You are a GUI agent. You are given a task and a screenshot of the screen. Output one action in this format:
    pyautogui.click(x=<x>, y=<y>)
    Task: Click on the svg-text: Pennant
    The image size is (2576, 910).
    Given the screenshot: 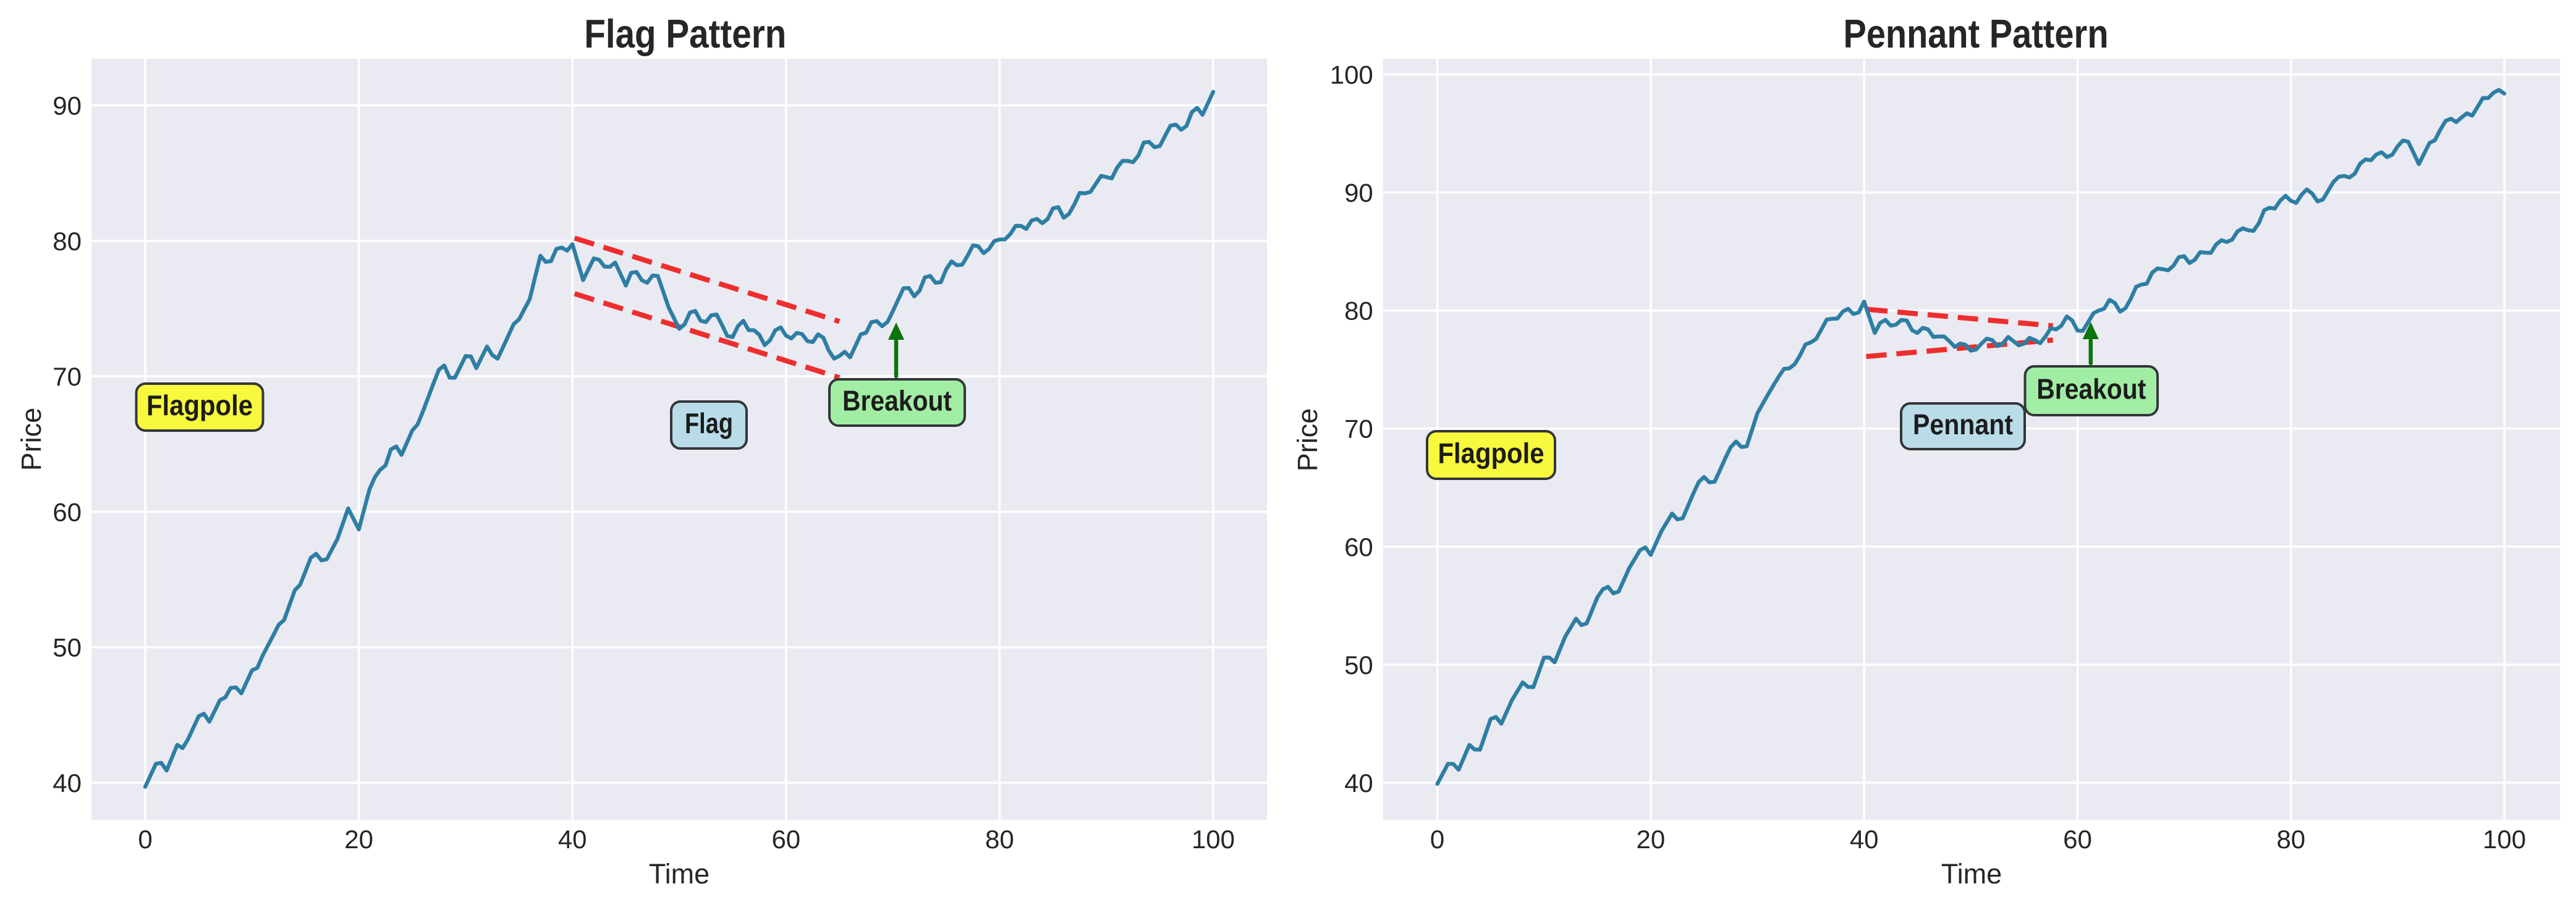 What is the action you would take?
    pyautogui.click(x=1963, y=424)
    